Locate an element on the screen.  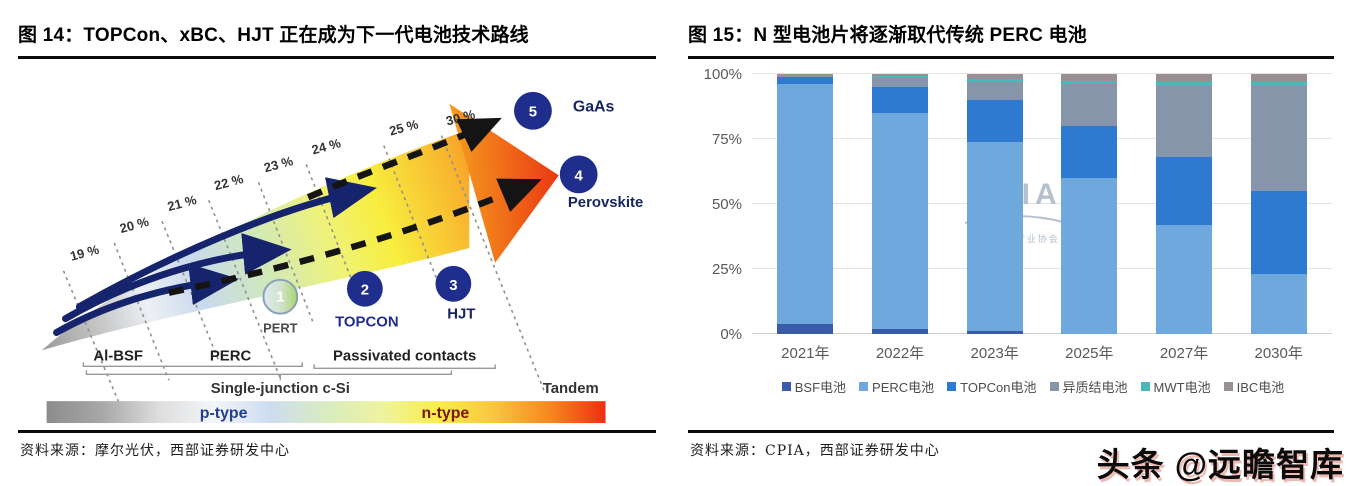
chart-legend: BSF电池 PERC电池 TOPCon电池 异质结电池 MWT电池 IBC电池 is located at coordinates (1033, 386).